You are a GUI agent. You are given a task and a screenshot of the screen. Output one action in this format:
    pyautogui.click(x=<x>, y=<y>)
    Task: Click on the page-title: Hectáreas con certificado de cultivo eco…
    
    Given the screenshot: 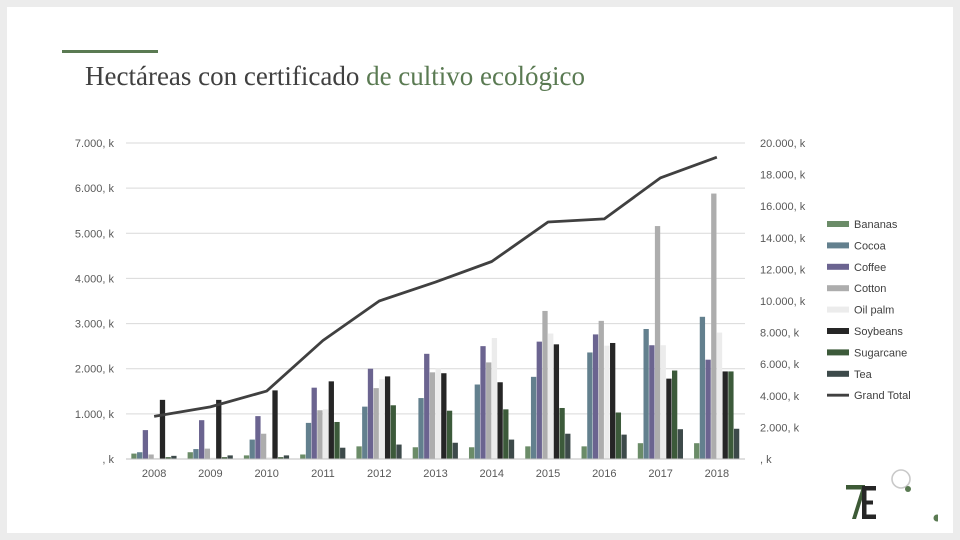 What is the action you would take?
    pyautogui.click(x=335, y=76)
    